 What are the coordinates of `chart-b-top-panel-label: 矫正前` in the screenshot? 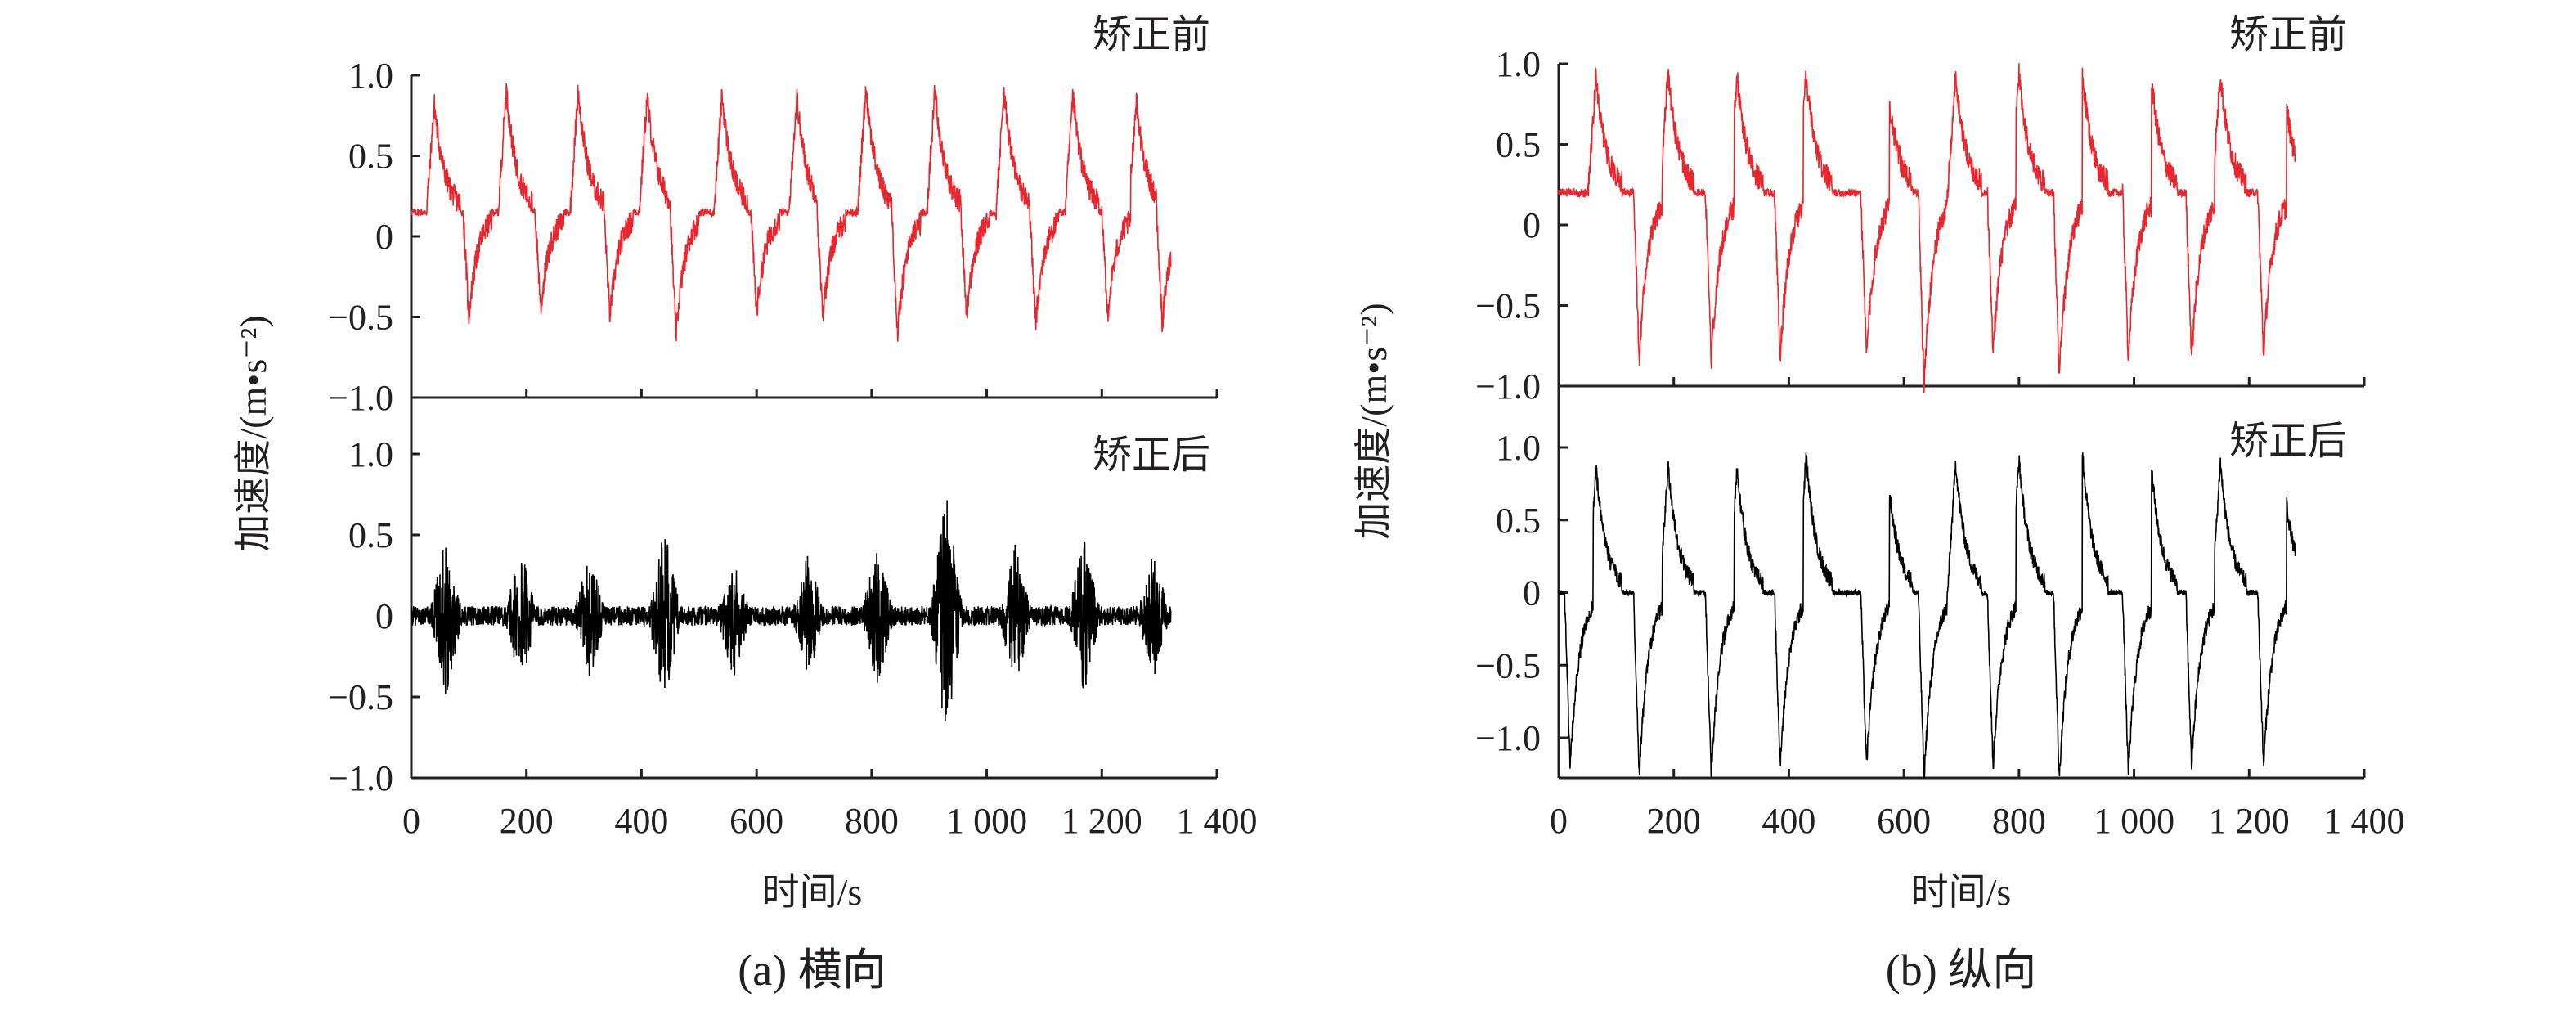 It's located at (2288, 34).